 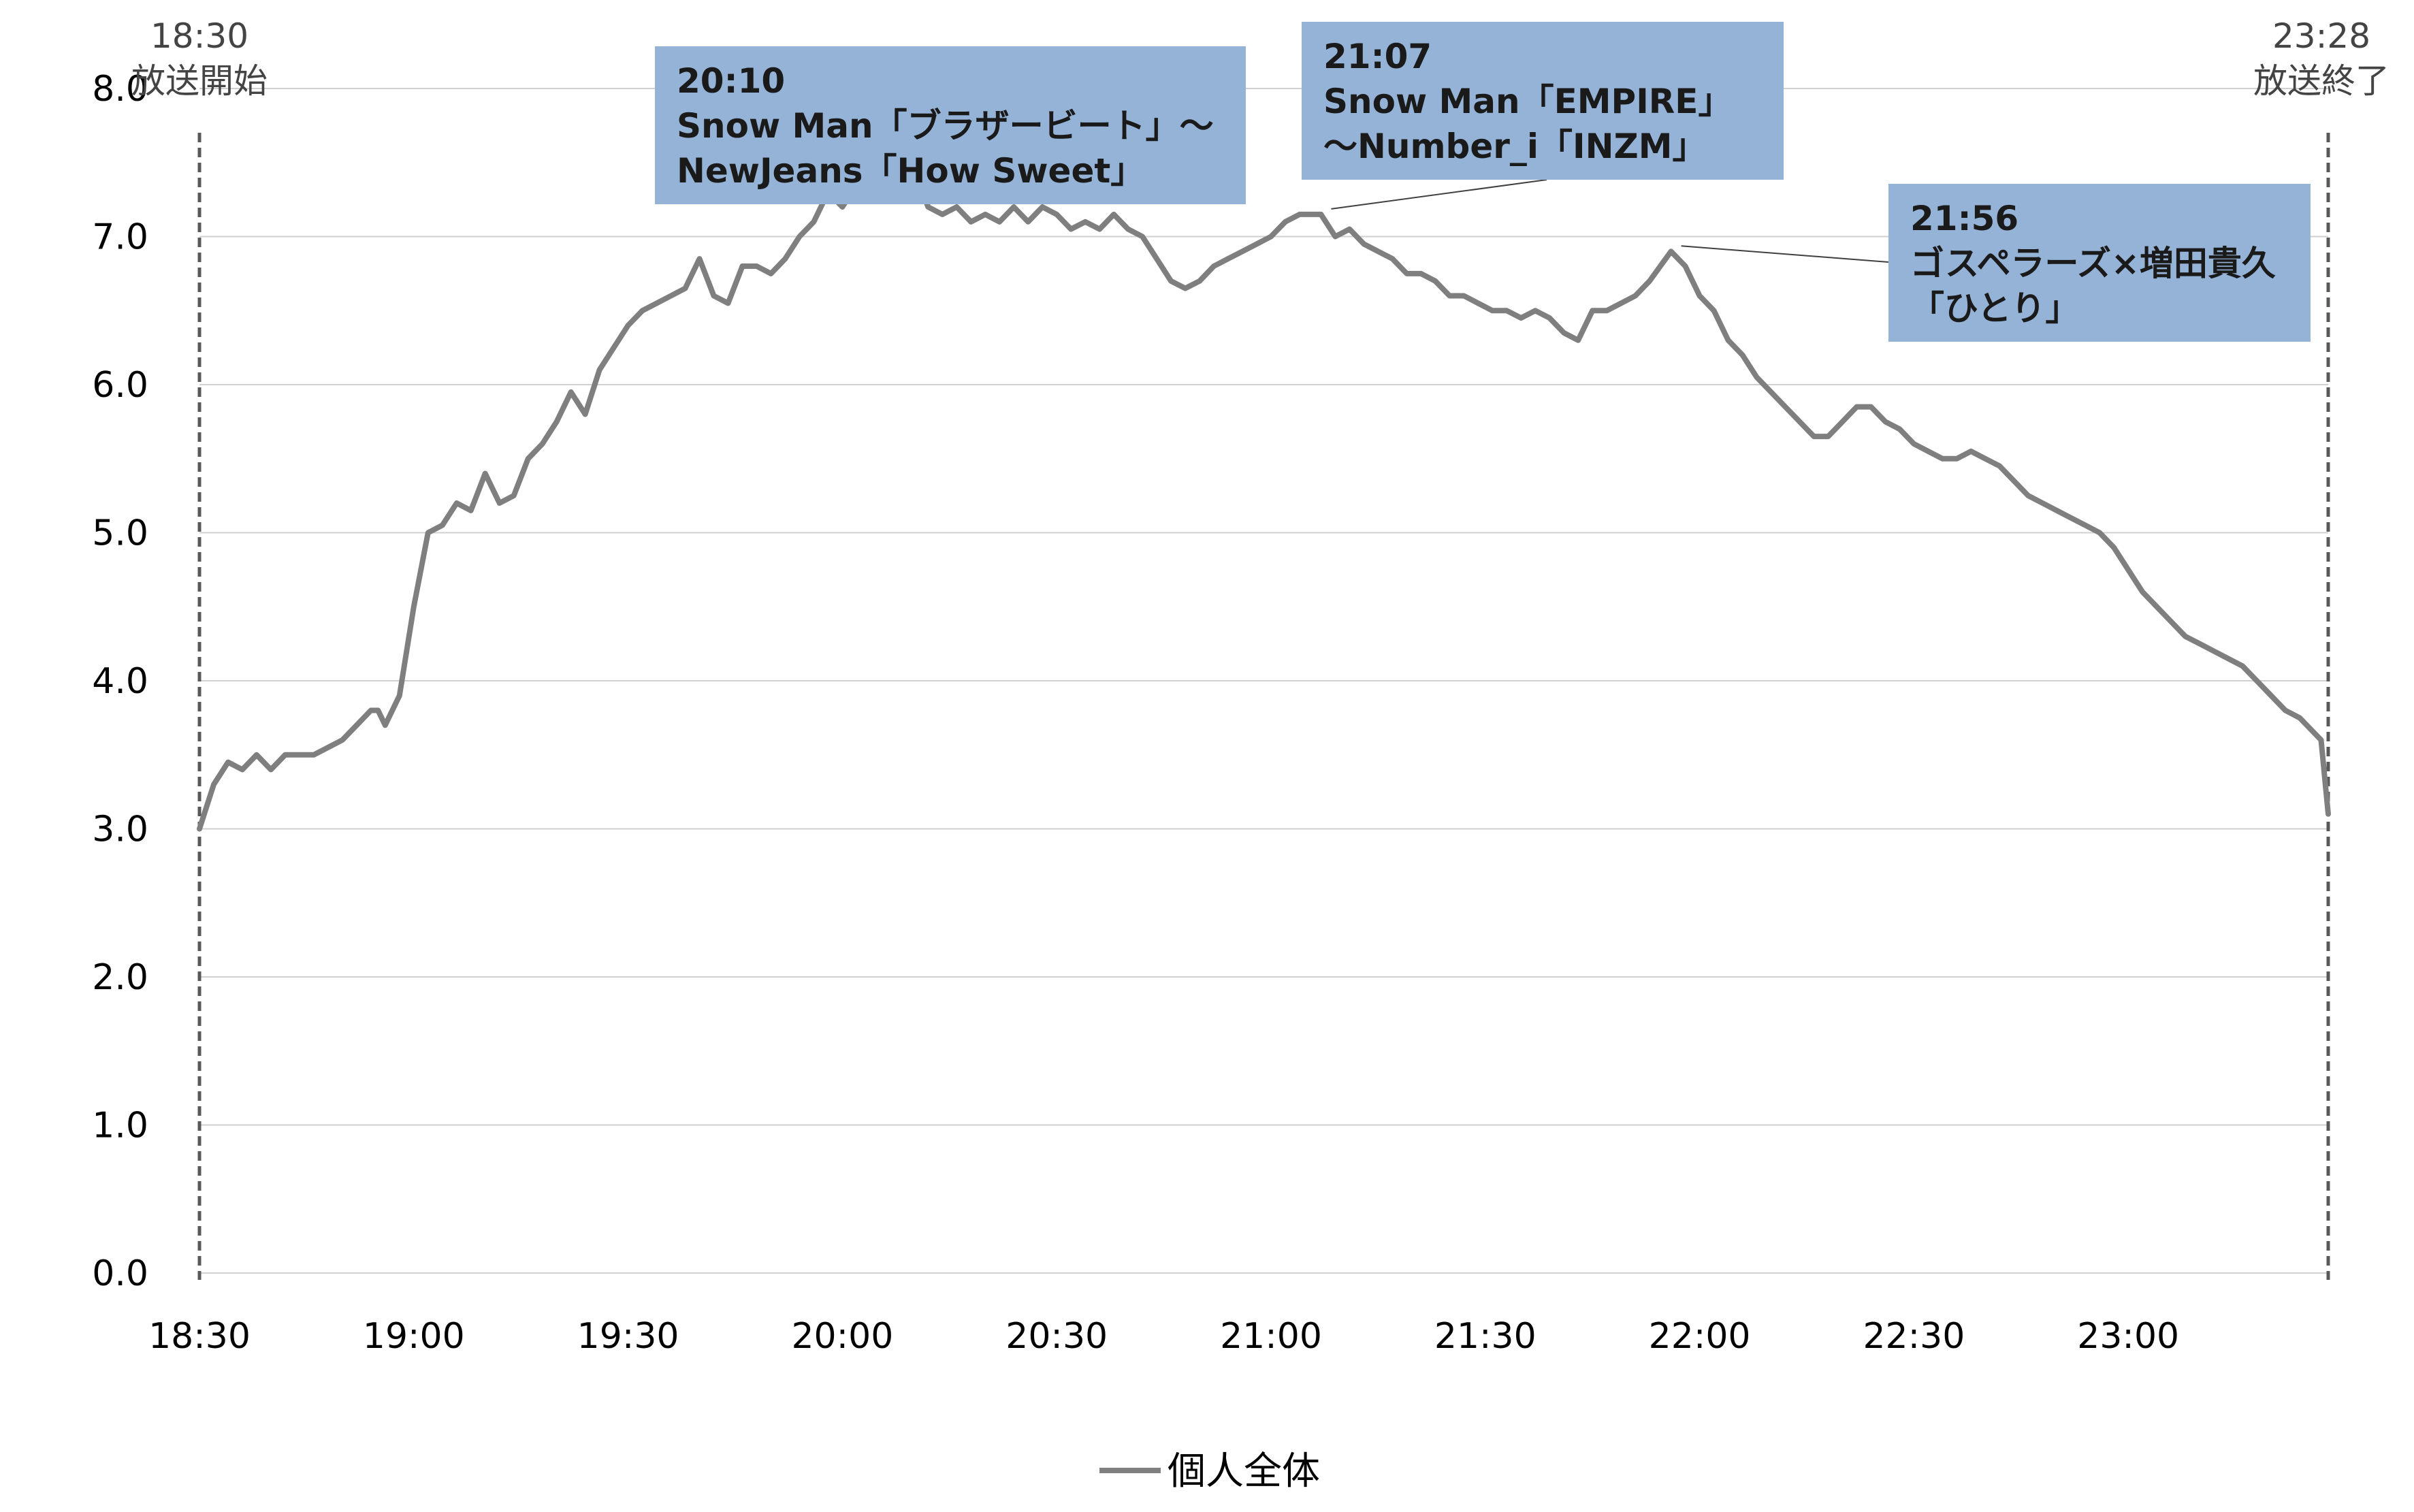 What do you see at coordinates (2093, 263) in the screenshot?
I see `annotation-text: ゴスペラーズ×増田貴久` at bounding box center [2093, 263].